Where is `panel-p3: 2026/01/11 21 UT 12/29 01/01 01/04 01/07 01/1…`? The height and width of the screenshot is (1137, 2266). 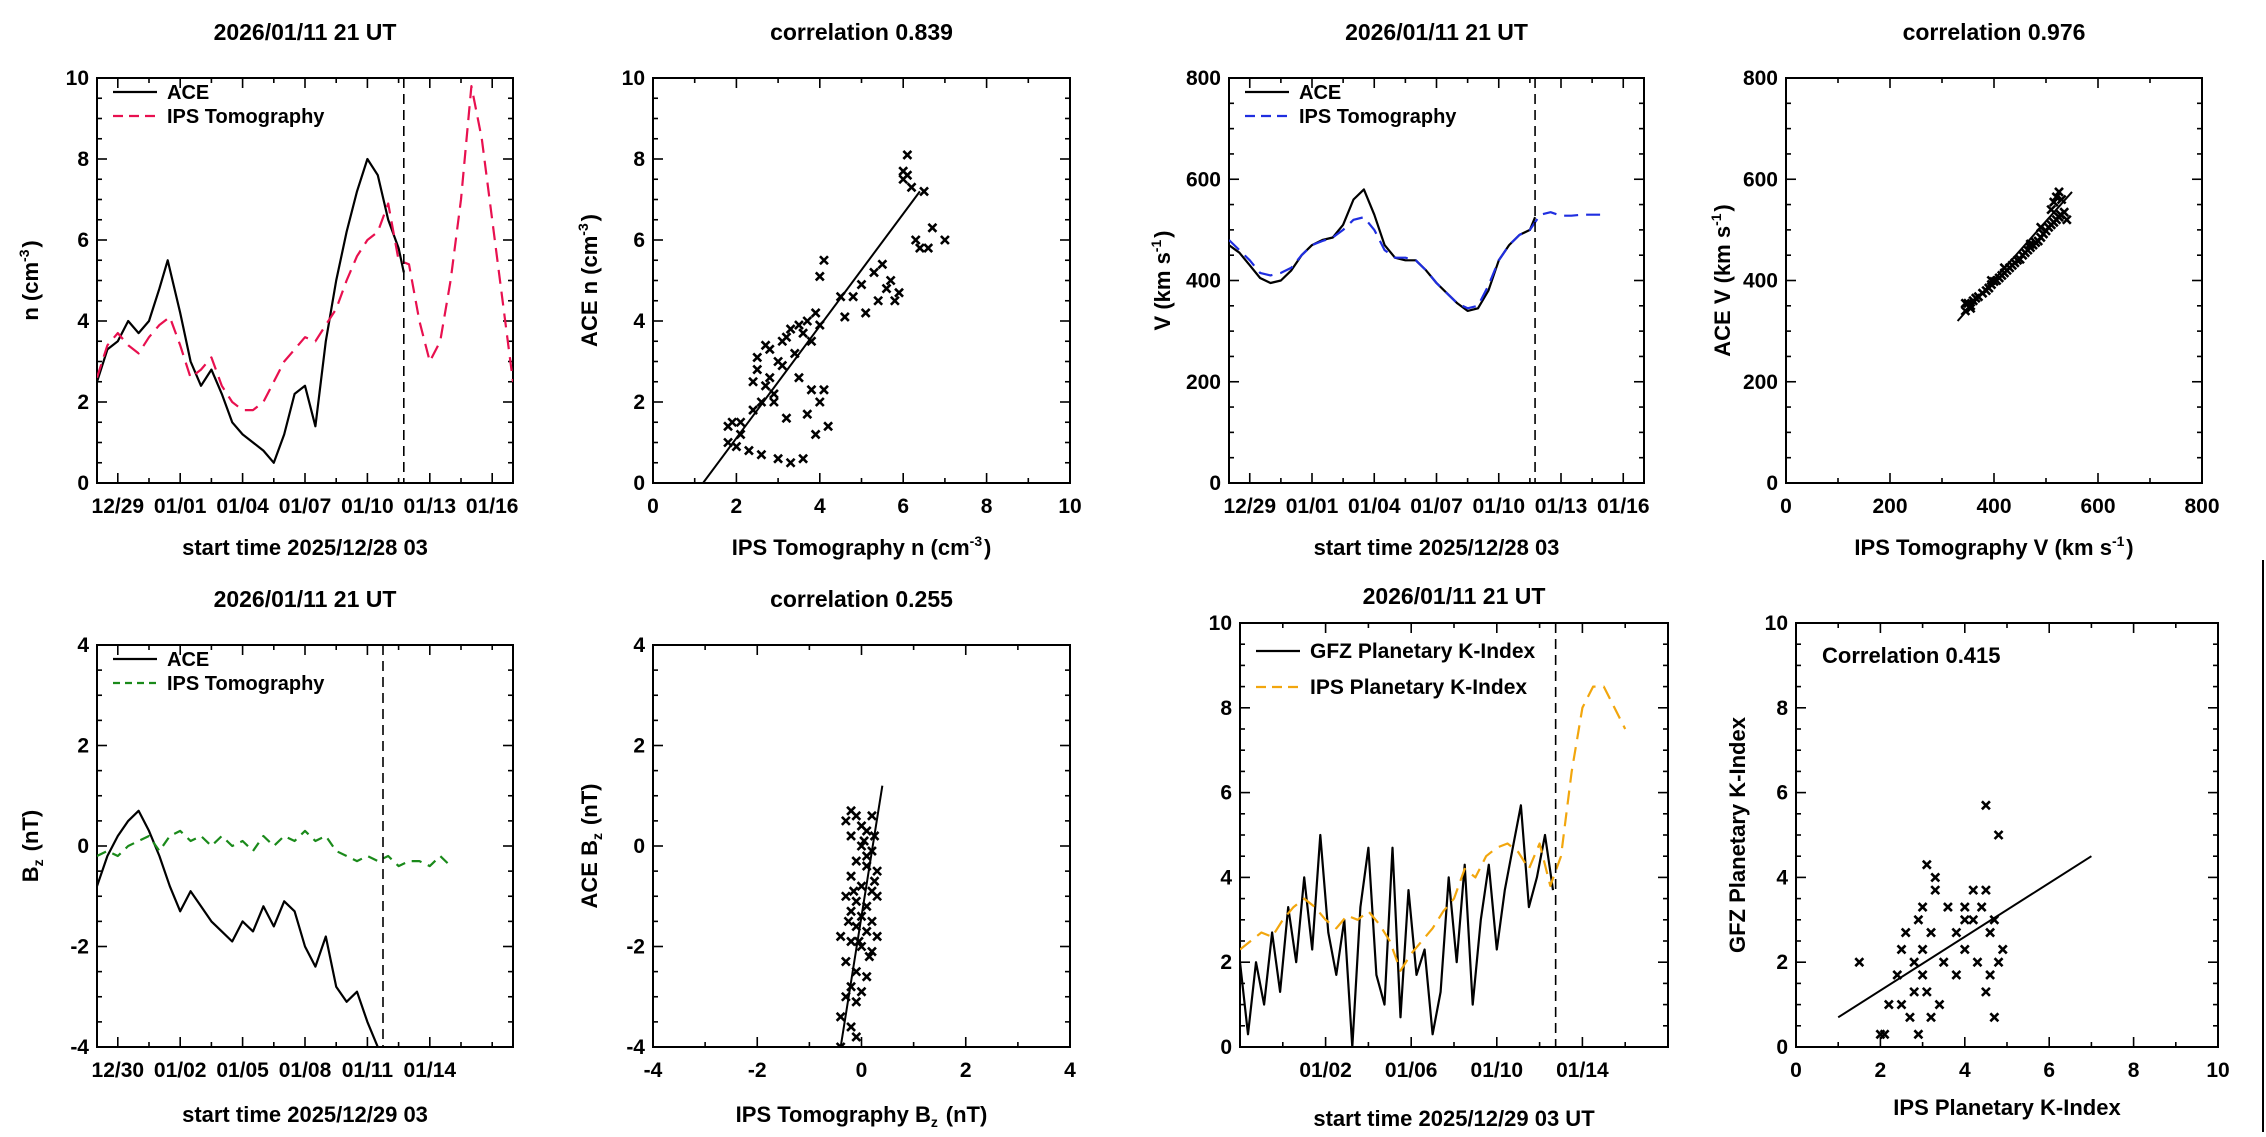 panel-p3: 2026/01/11 21 UT 12/29 01/01 01/04 01/07 01/1… is located at coordinates (1399, 289).